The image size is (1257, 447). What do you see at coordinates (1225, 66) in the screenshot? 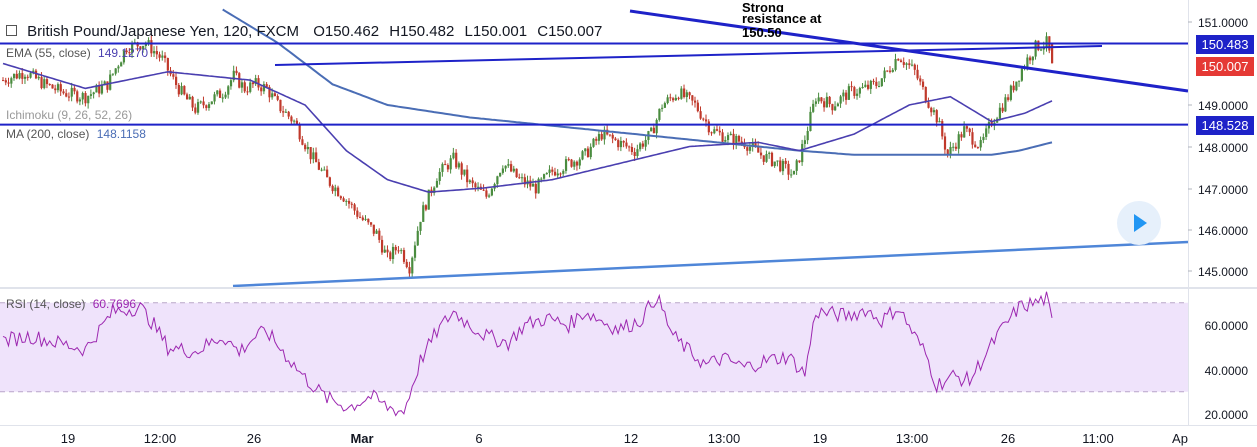
I see `current-price-tag: 150.007` at bounding box center [1225, 66].